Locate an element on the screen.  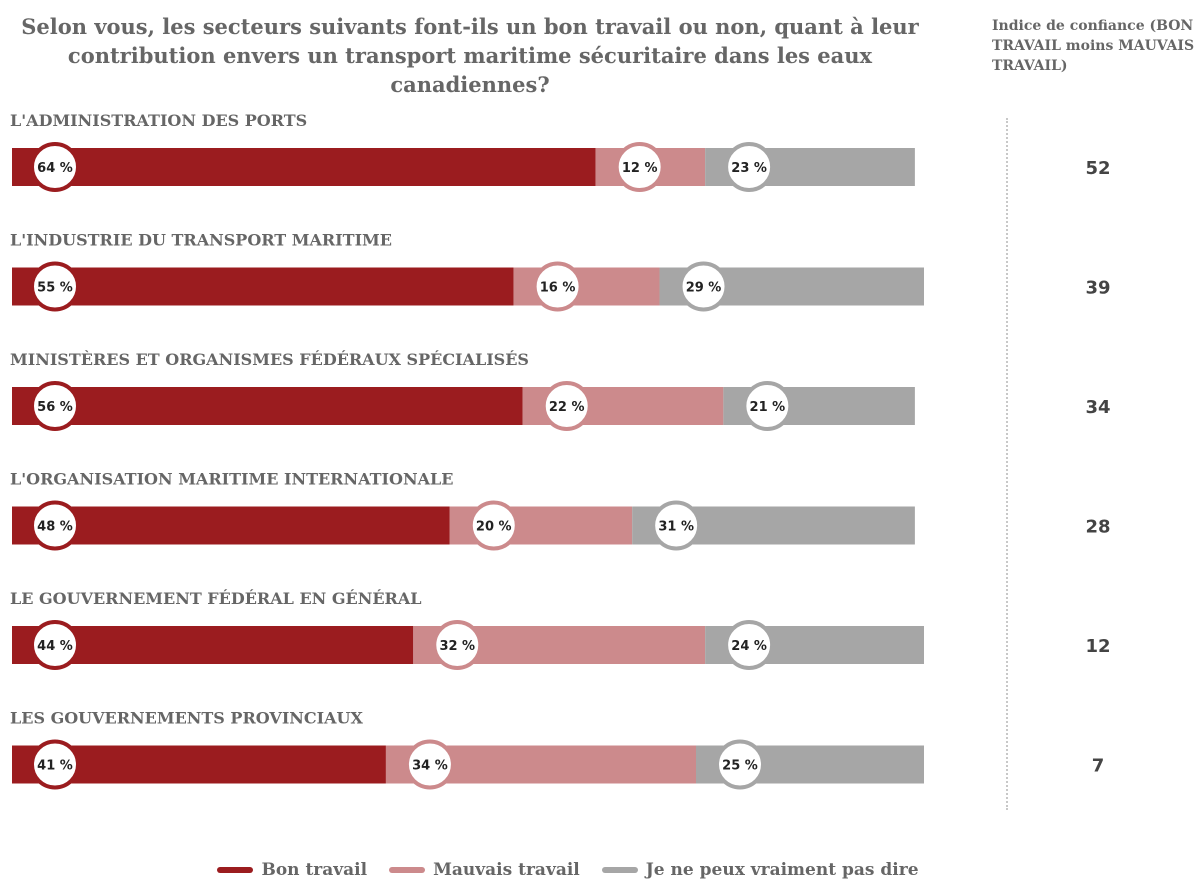
category-label: LE GOUVERNEMENT FÉDÉRAL EN GÉNÉRAL is located at coordinates (216, 598).